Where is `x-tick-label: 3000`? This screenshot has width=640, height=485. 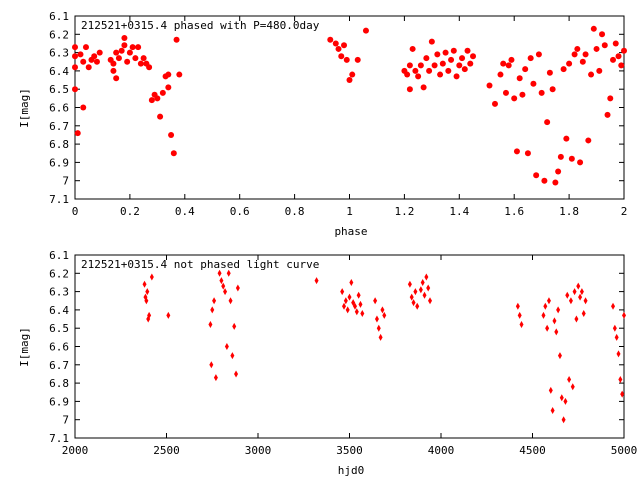
x-tick-label: 3000 is located at coordinates (258, 450).